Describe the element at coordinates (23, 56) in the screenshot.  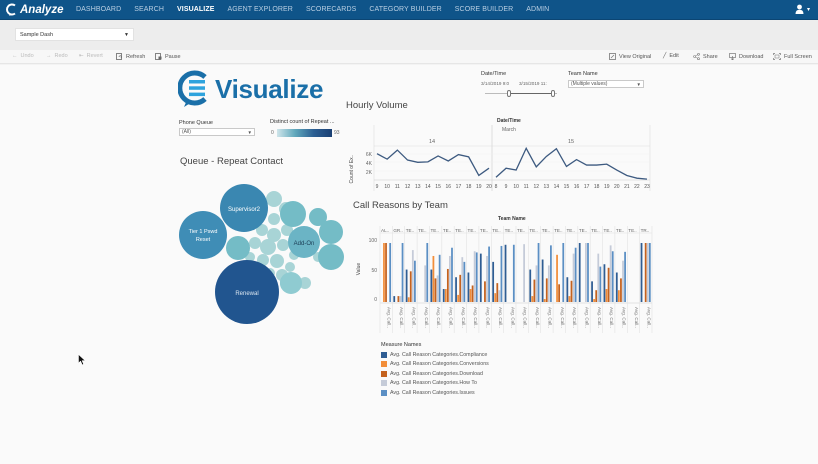
I see `undo-button: ← Undo` at that location.